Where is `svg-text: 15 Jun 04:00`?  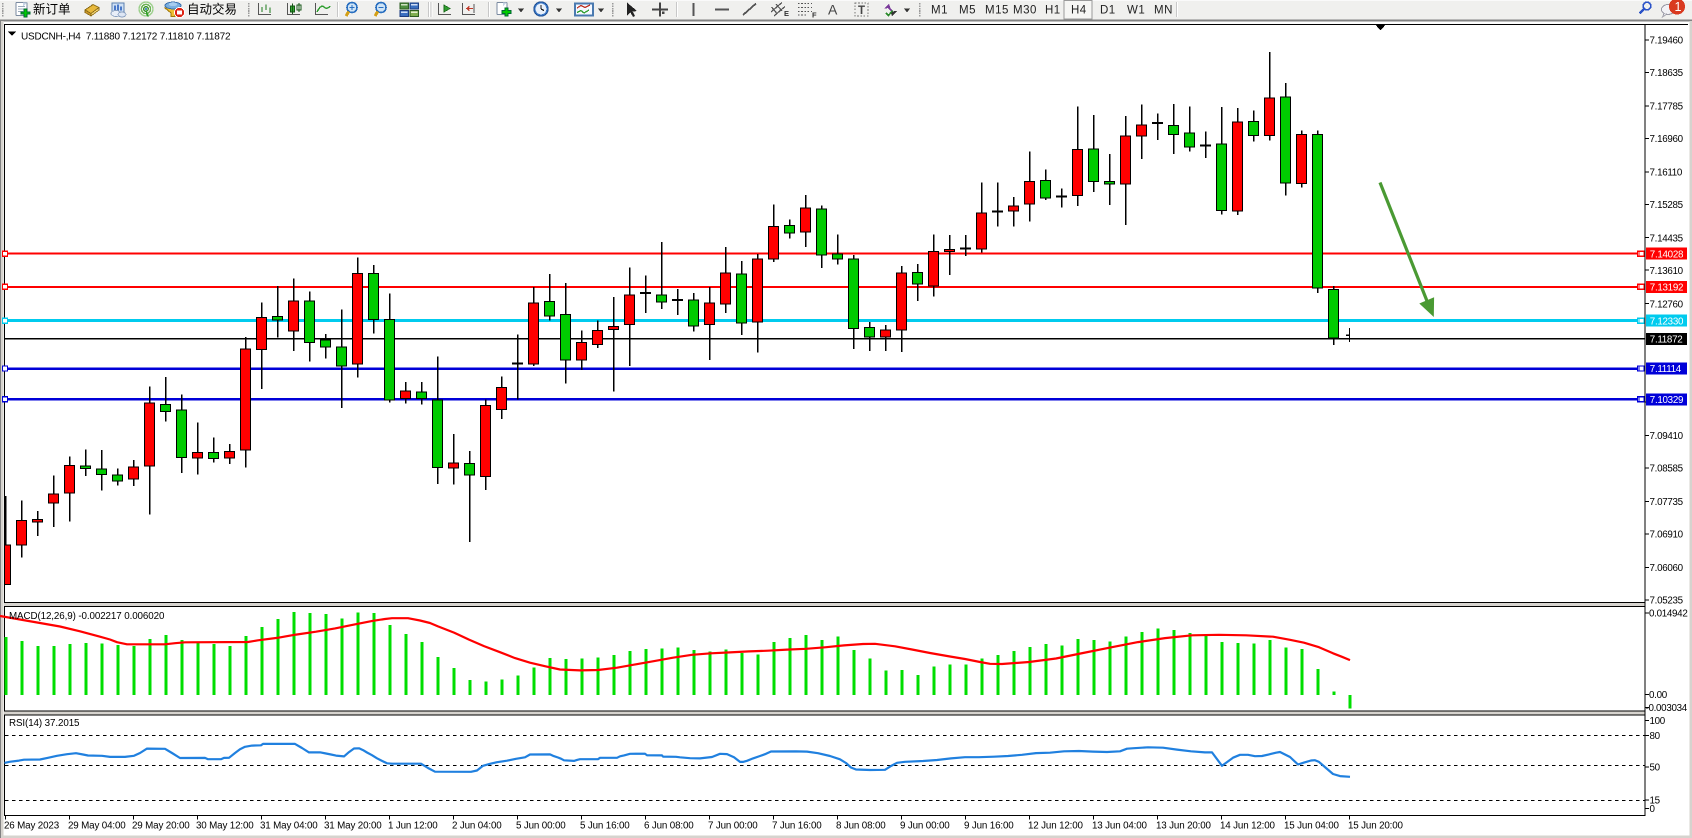
svg-text: 15 Jun 04:00 is located at coordinates (1312, 825).